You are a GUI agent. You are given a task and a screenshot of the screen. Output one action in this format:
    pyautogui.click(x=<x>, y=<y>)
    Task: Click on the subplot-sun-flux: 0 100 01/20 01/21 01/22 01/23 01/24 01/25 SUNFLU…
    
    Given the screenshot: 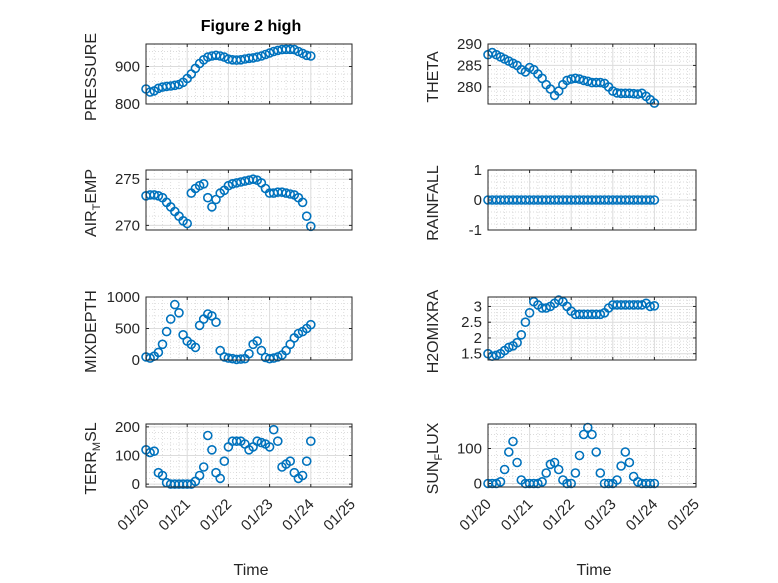 What is the action you would take?
    pyautogui.click(x=564, y=478)
    